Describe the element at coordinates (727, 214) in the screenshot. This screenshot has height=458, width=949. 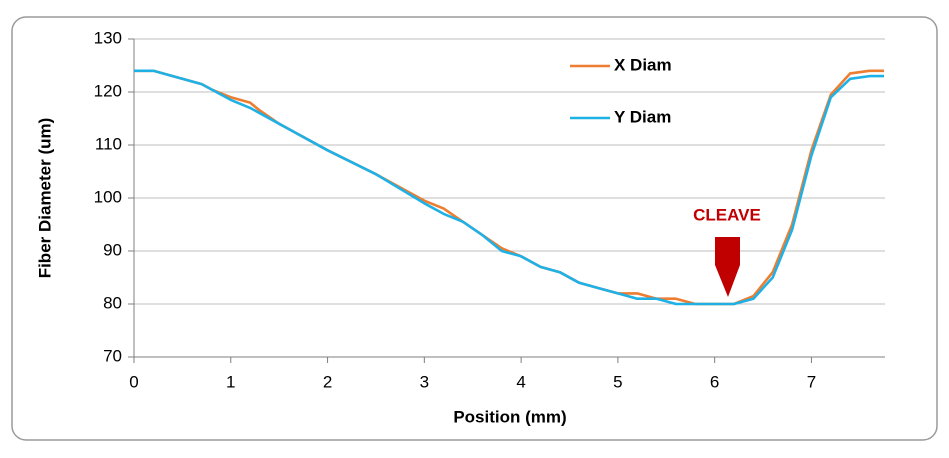
I see `annotation: CLEAVE` at that location.